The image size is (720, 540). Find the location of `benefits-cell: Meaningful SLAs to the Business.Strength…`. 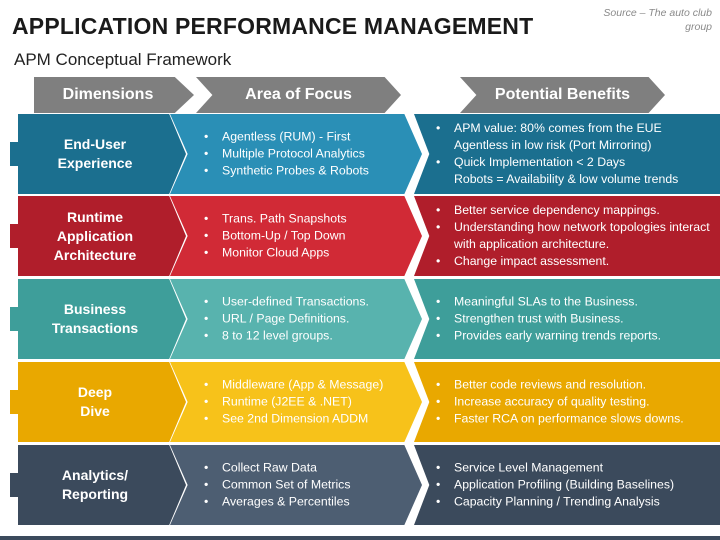

benefits-cell: Meaningful SLAs to the Business.Strength… is located at coordinates (567, 319).